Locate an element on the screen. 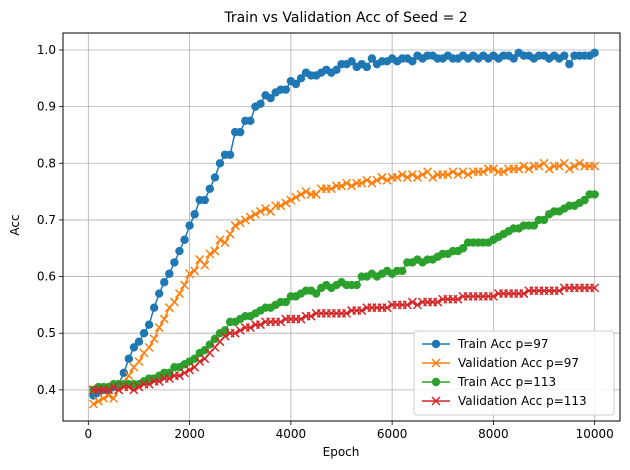 The height and width of the screenshot is (470, 630). x-tick-label: 0 is located at coordinates (88, 434).